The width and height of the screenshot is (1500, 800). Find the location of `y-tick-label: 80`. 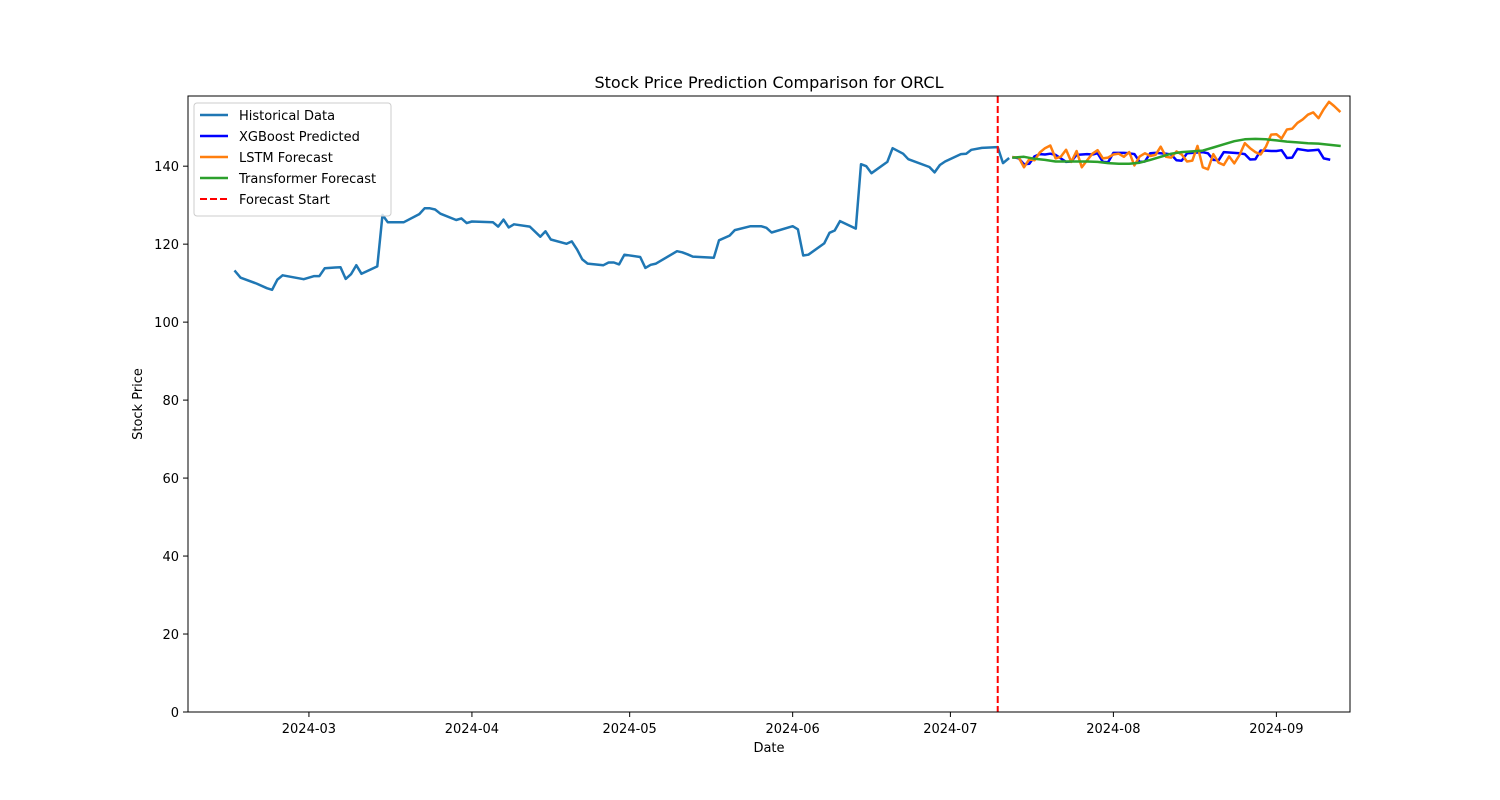

y-tick-label: 80 is located at coordinates (170, 401).